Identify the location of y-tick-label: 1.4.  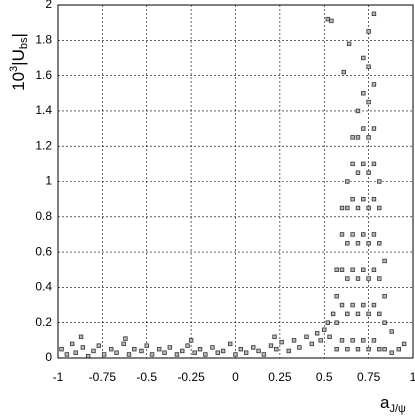
(43, 110).